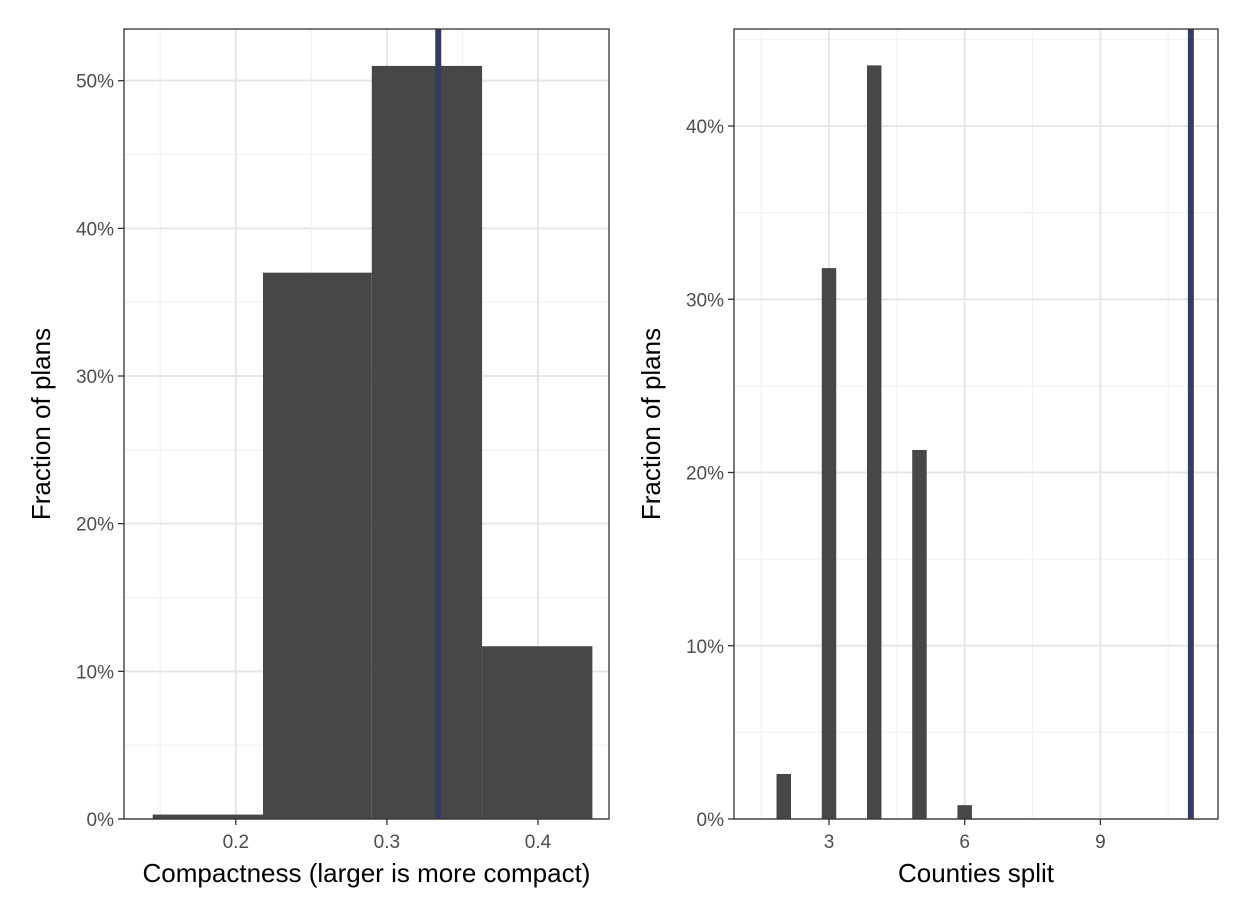 The width and height of the screenshot is (1248, 917). Describe the element at coordinates (236, 842) in the screenshot. I see `x-tick-label: 0.2` at that location.